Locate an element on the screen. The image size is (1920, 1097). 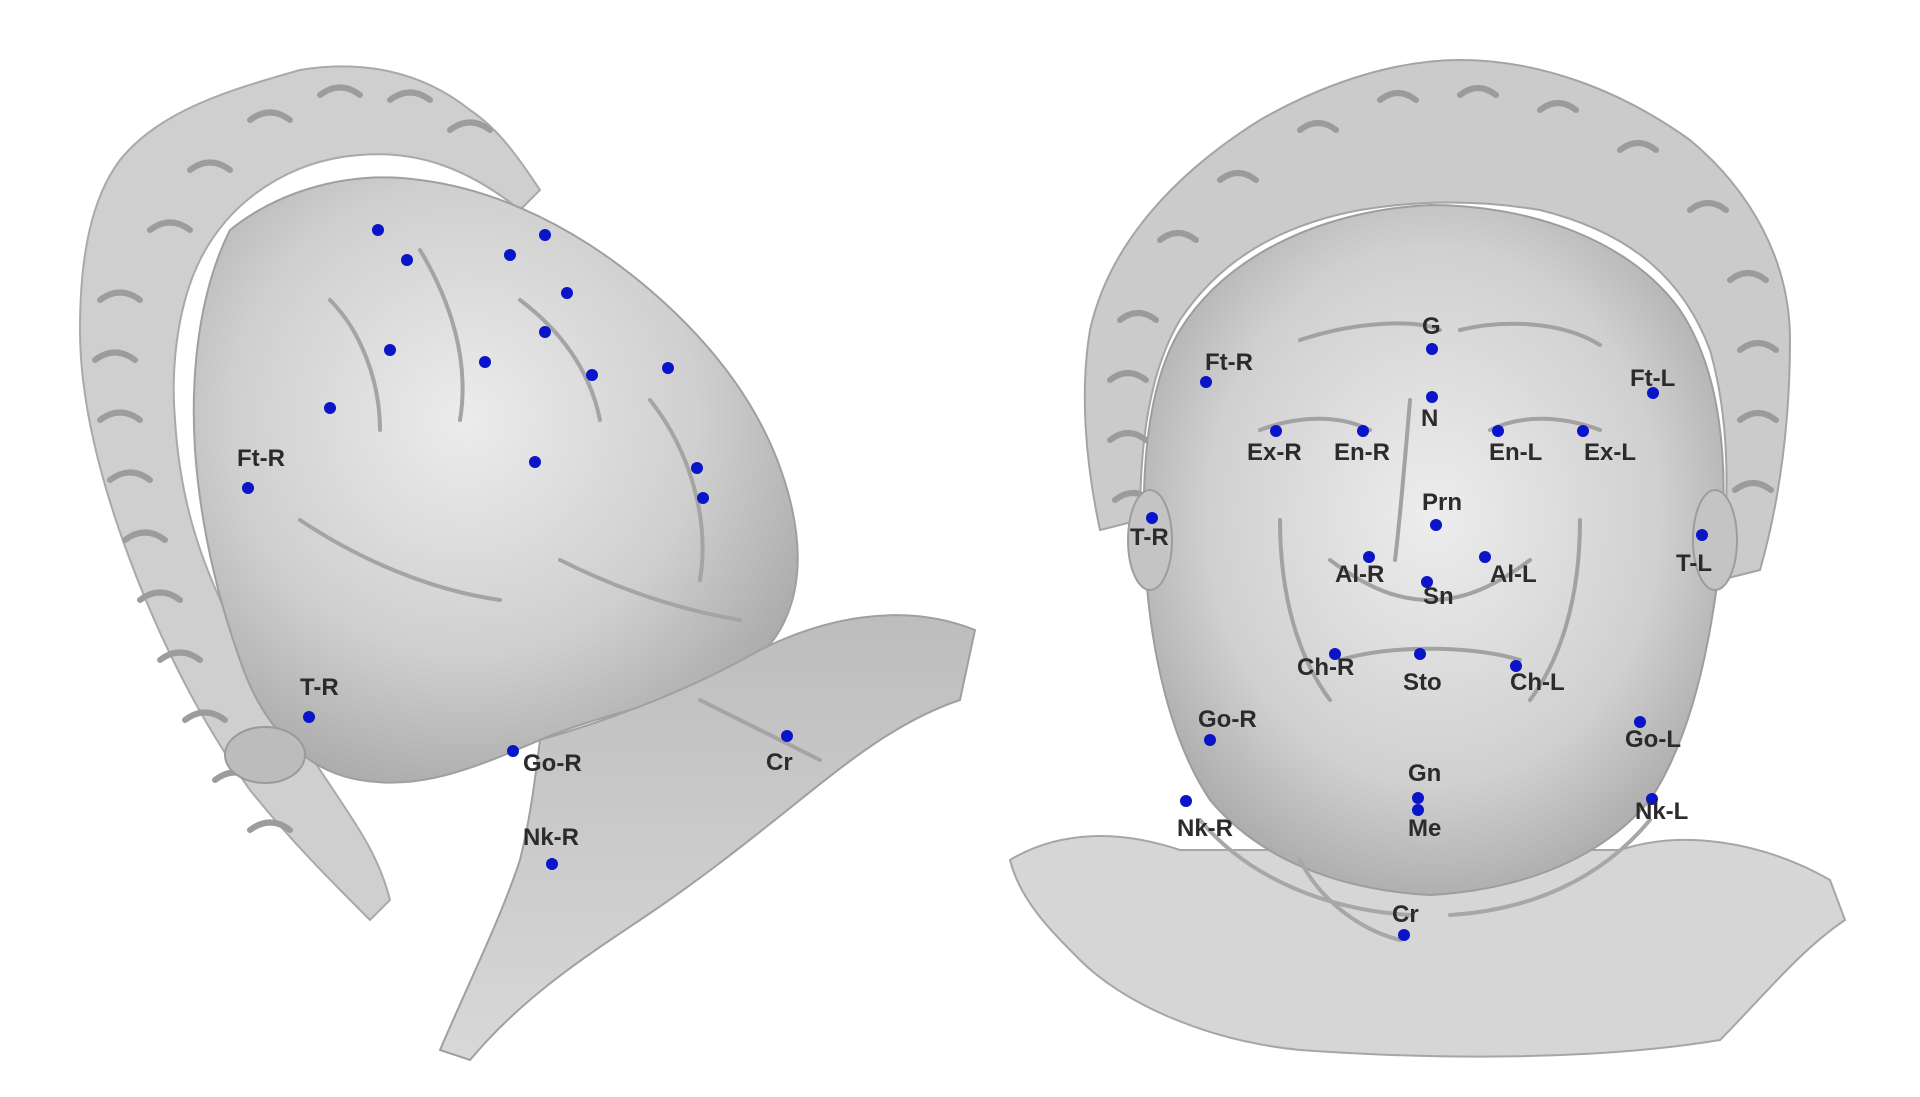
left-go-r-dot is located at coordinates (513, 751).